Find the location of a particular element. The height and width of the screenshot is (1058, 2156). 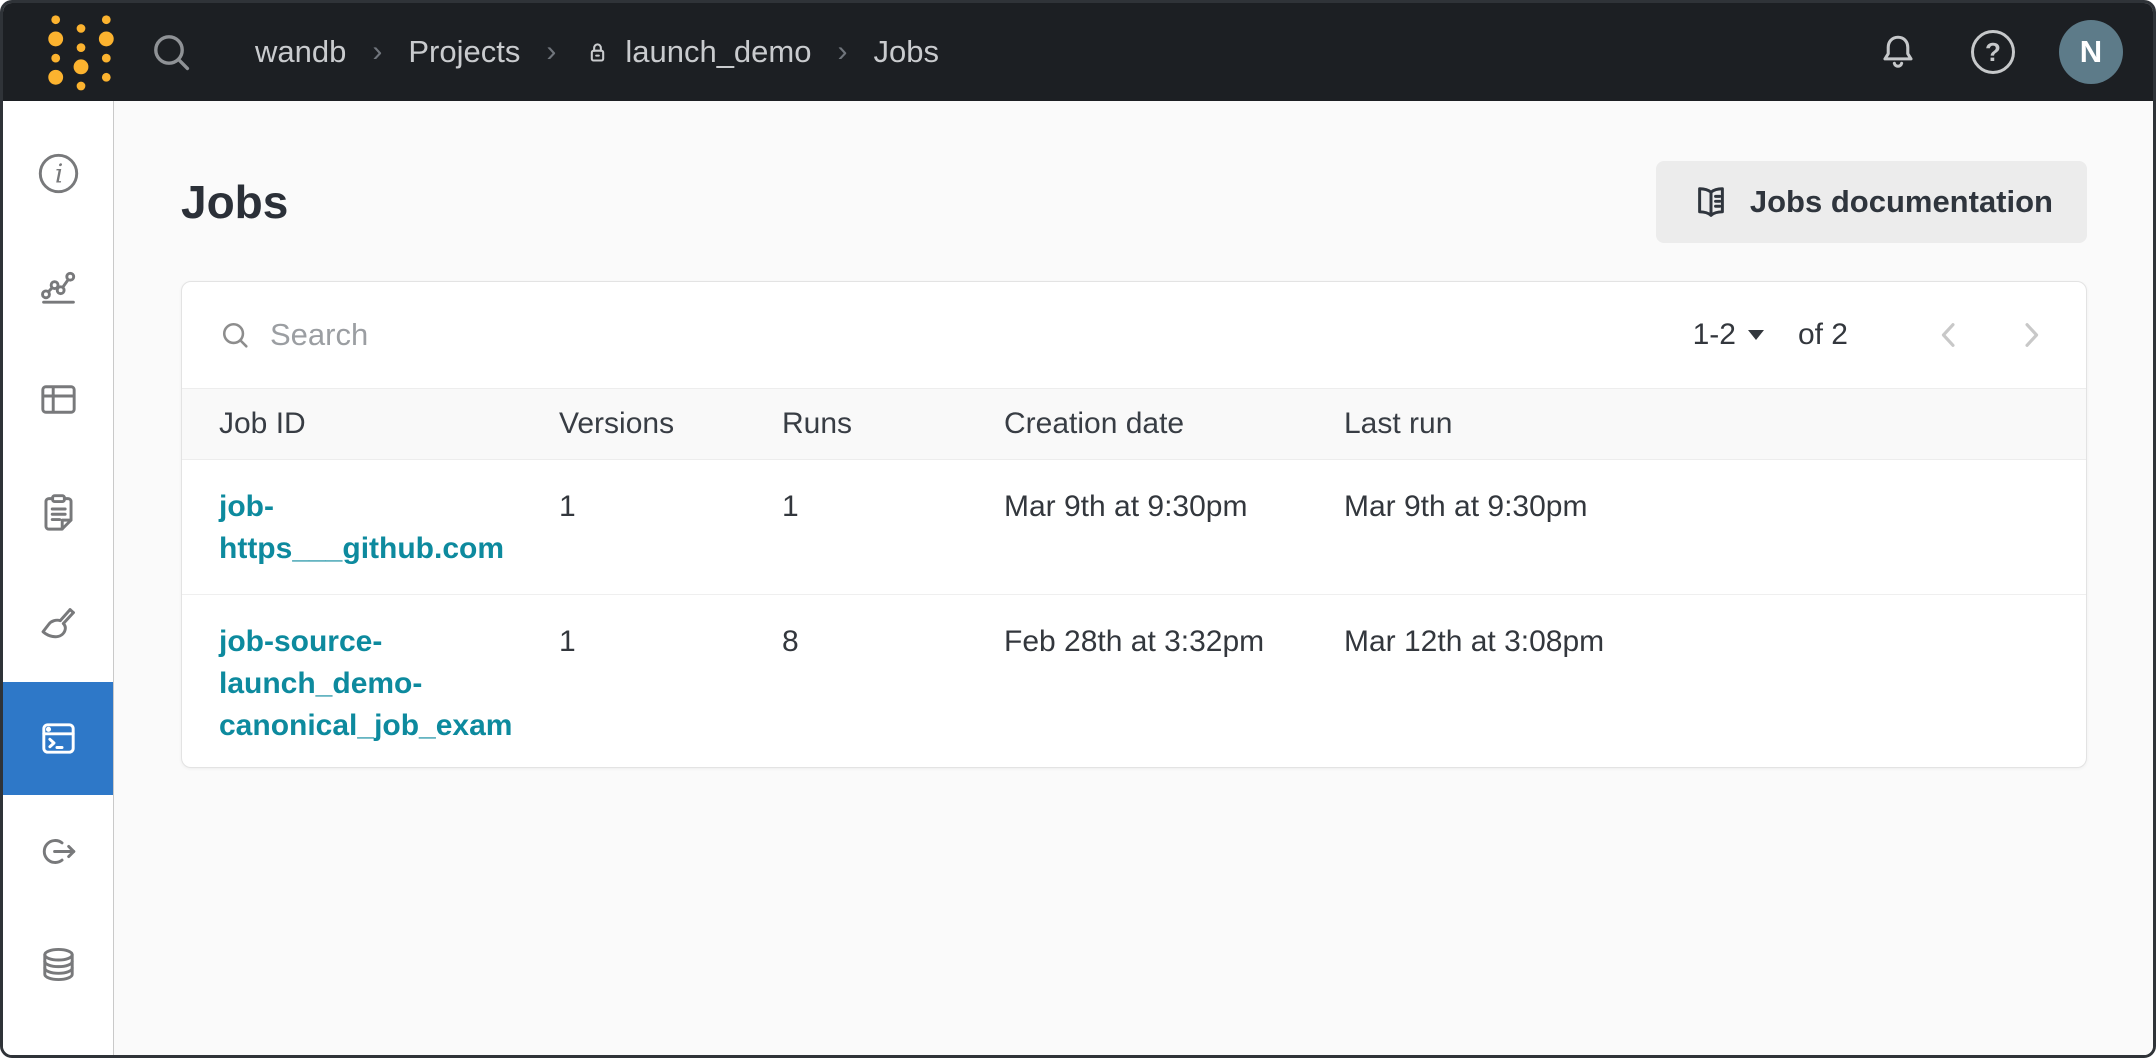

database-artifacts-icon is located at coordinates (58, 964).